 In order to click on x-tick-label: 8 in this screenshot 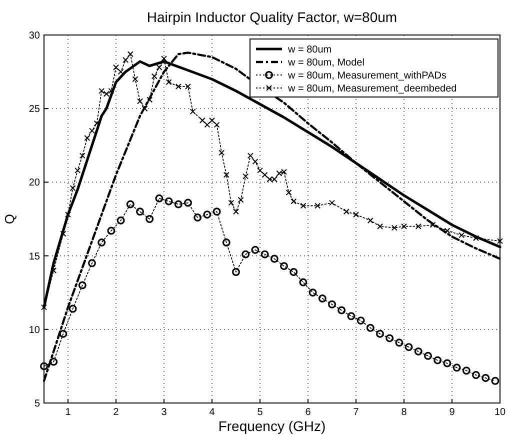, I will do `click(404, 412)`.